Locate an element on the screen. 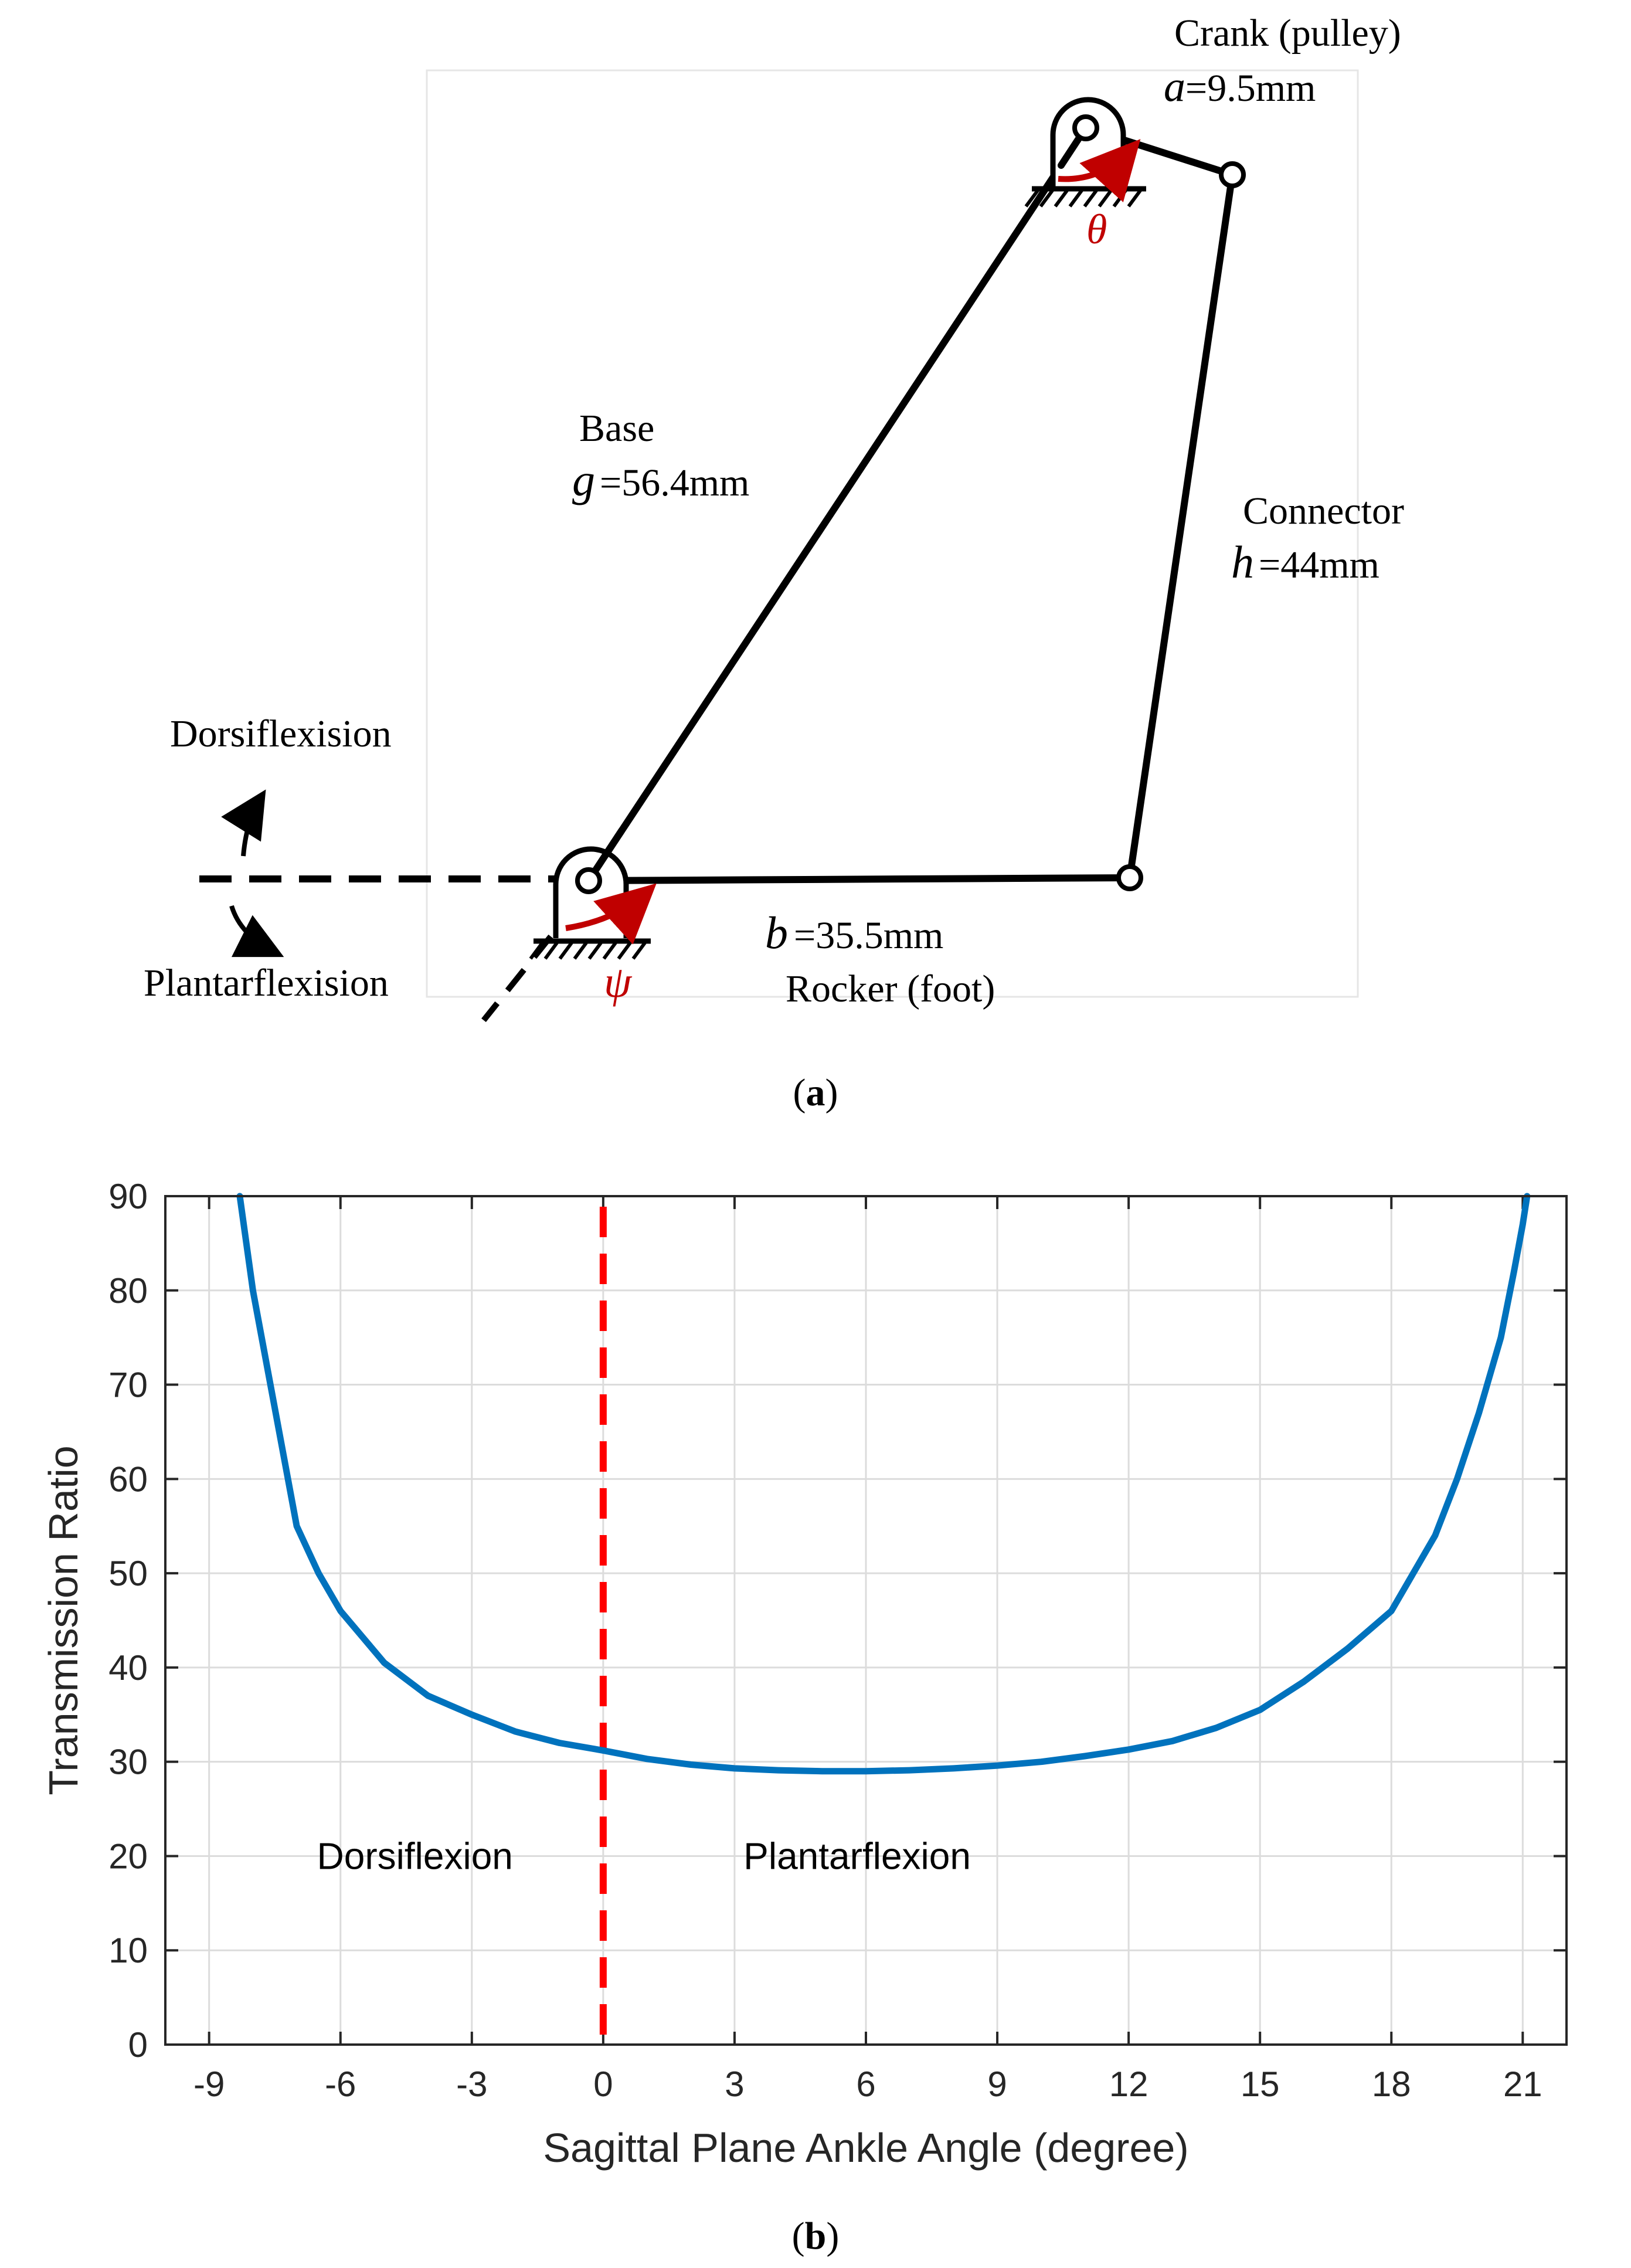 This screenshot has height=2268, width=1631. x-tick-label: 15 is located at coordinates (1260, 2084).